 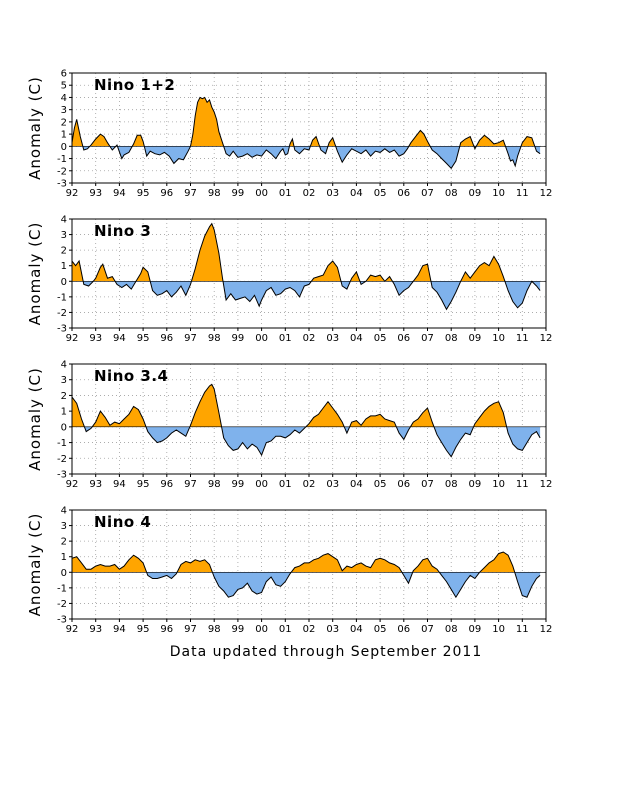 What do you see at coordinates (134, 85) in the screenshot?
I see `panel-title: Nino 1+2` at bounding box center [134, 85].